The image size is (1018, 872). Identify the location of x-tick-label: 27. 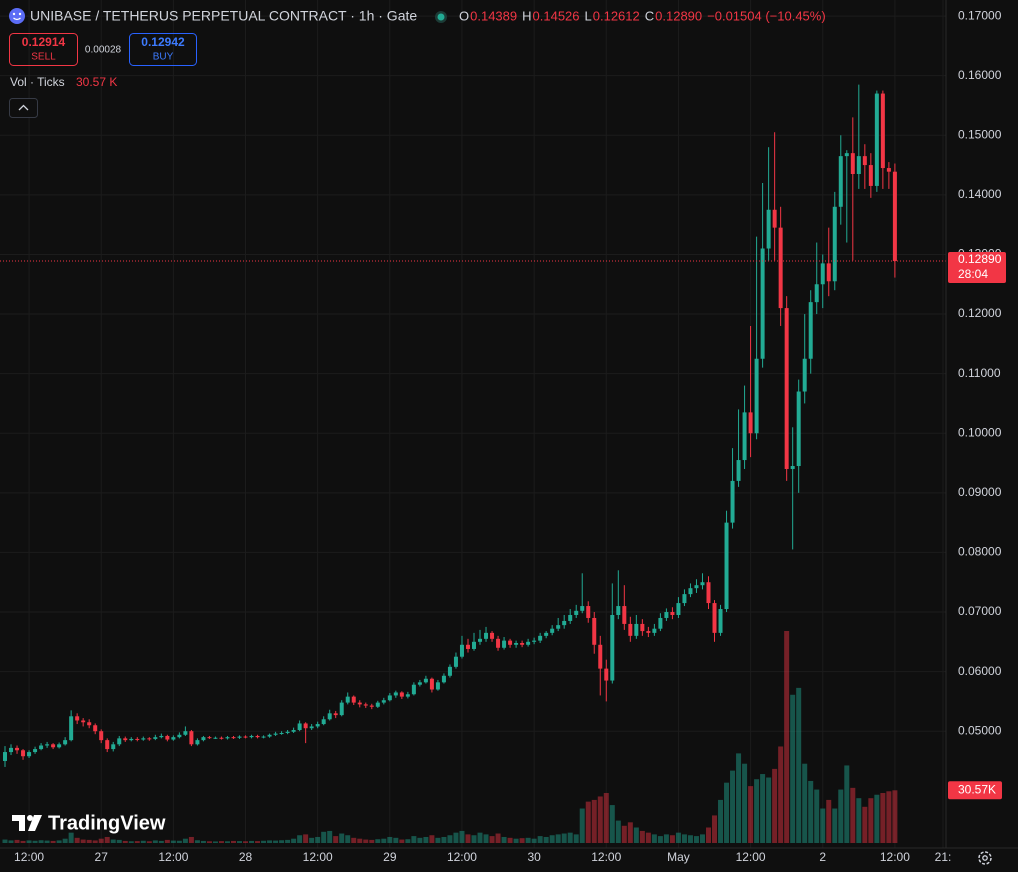
(102, 857).